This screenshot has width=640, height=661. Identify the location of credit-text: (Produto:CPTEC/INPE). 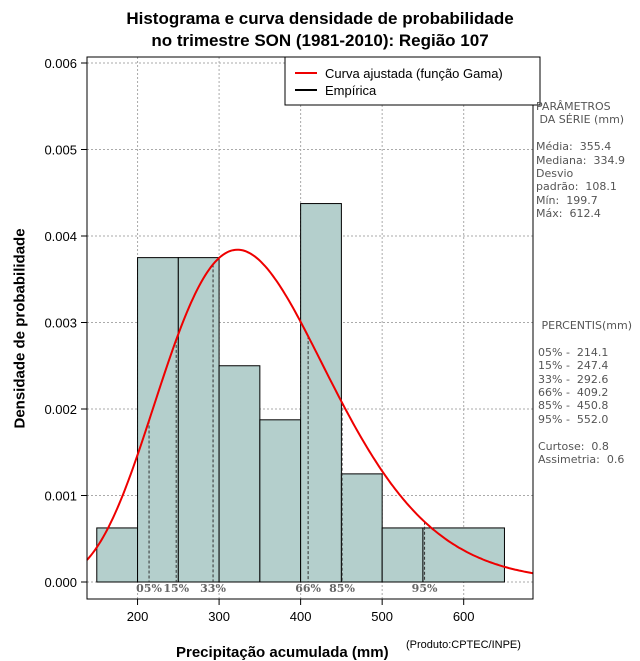
(463, 645).